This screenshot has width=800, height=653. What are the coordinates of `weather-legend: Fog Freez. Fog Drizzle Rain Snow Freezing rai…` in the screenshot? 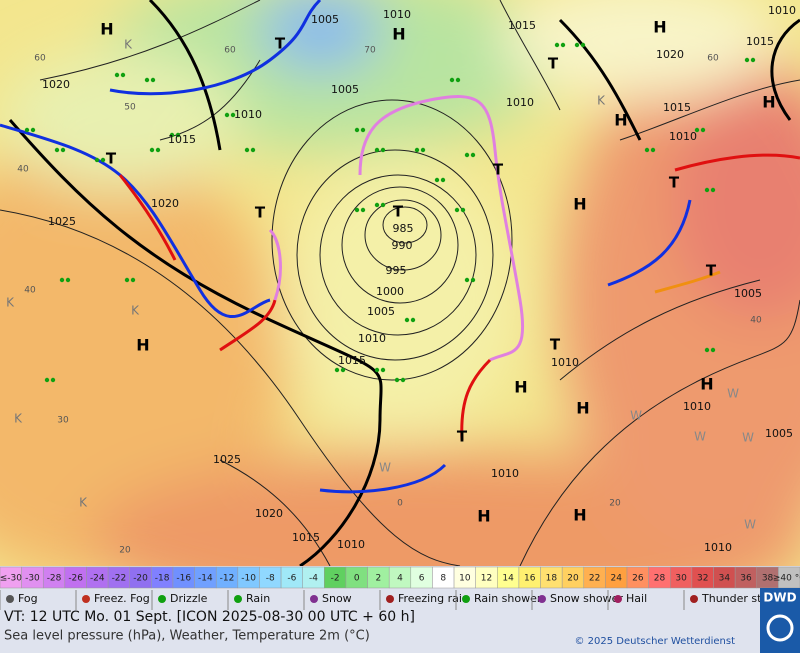 It's located at (391, 600).